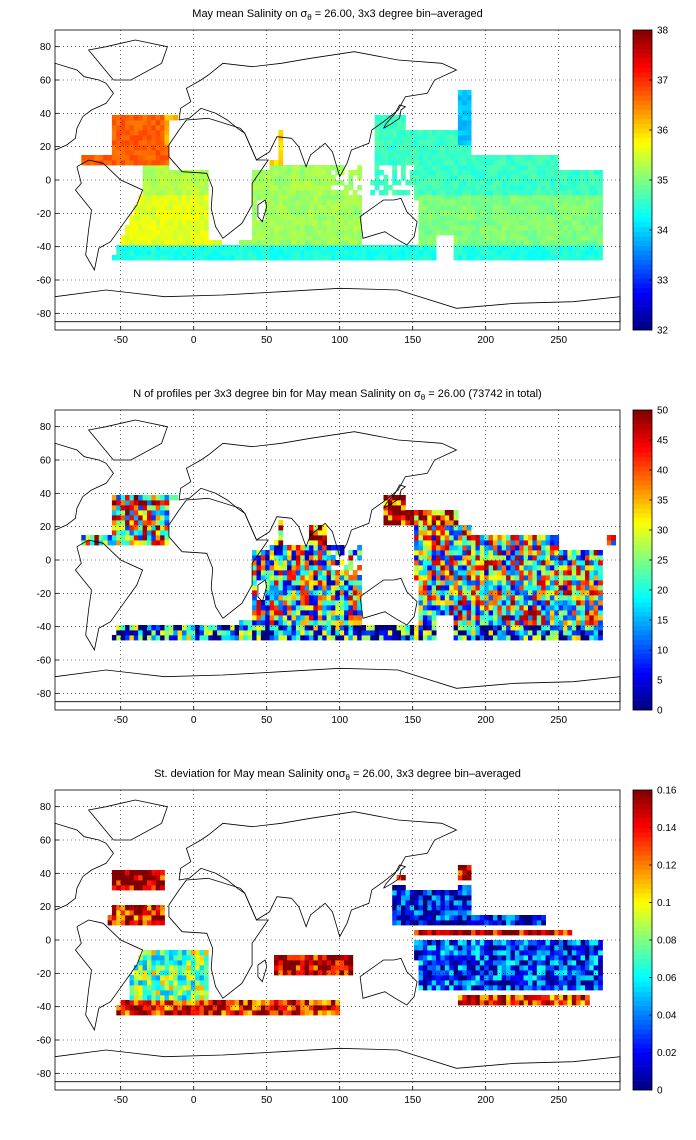 This screenshot has height=1140, width=696. I want to click on antarctica-outline, so click(337, 685).